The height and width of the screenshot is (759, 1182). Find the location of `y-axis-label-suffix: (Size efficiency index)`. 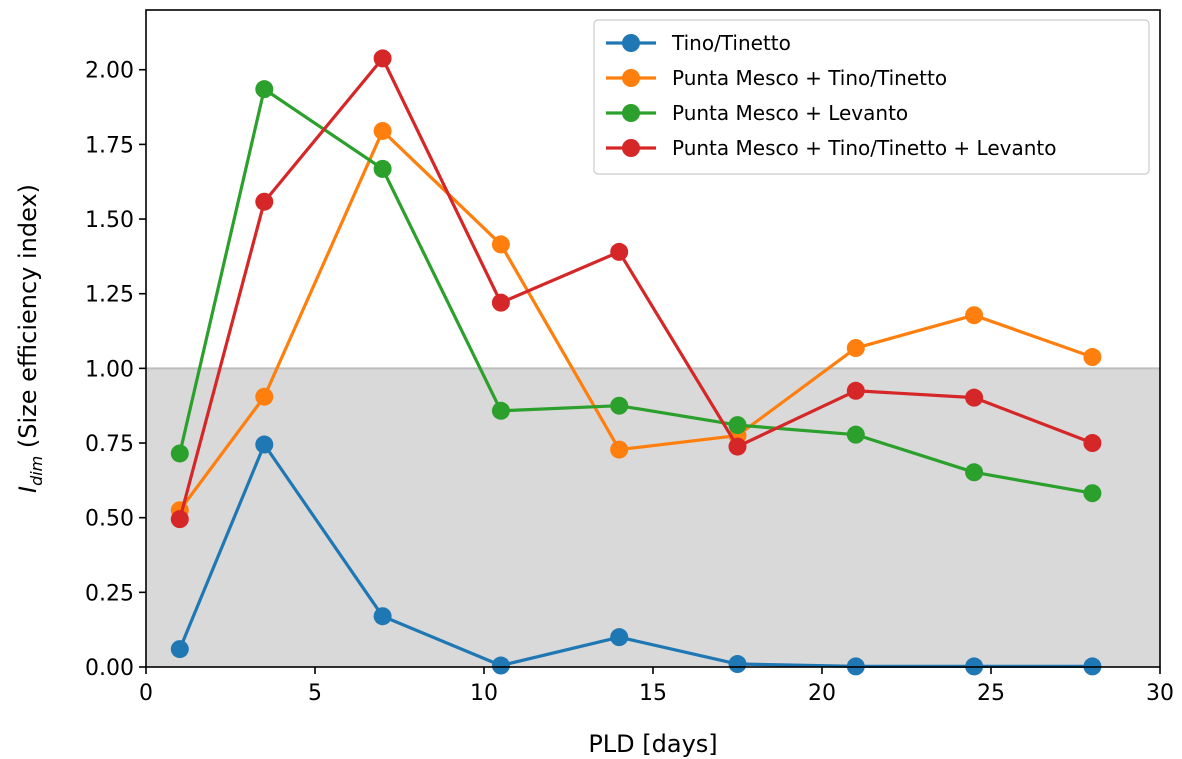

y-axis-label-suffix: (Size efficiency index) is located at coordinates (28, 320).